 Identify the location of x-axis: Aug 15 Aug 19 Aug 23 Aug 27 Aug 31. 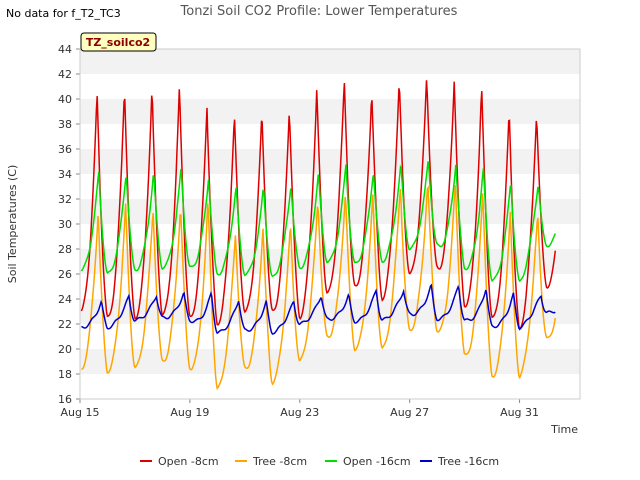
(300, 409).